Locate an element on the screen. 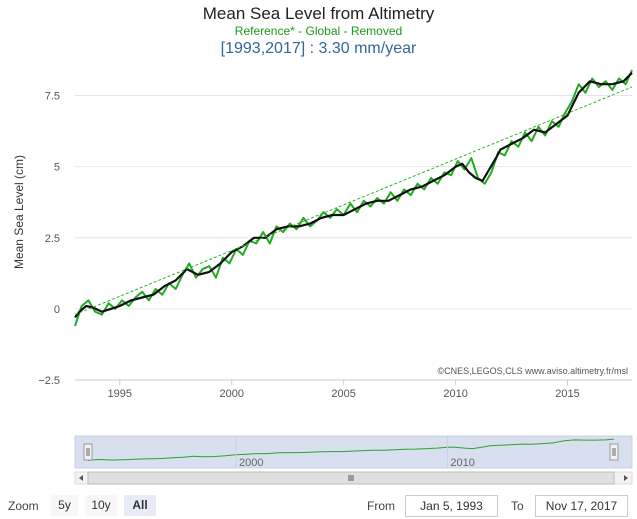 This screenshot has height=519, width=637. zoom-5y-button: 5y is located at coordinates (64, 505).